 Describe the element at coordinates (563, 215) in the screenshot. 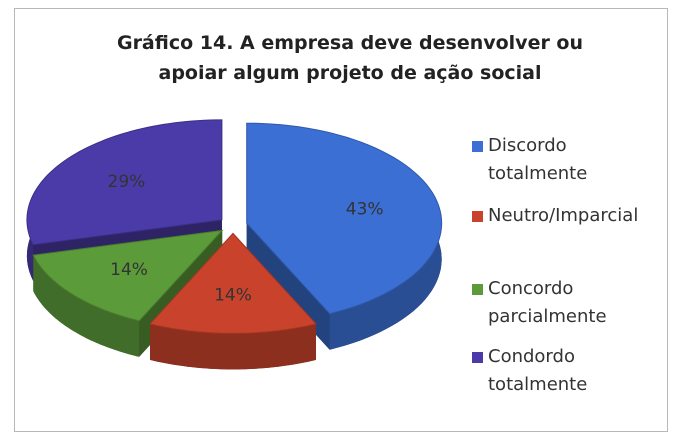

I see `legend-label: Neutro/Imparcial` at that location.